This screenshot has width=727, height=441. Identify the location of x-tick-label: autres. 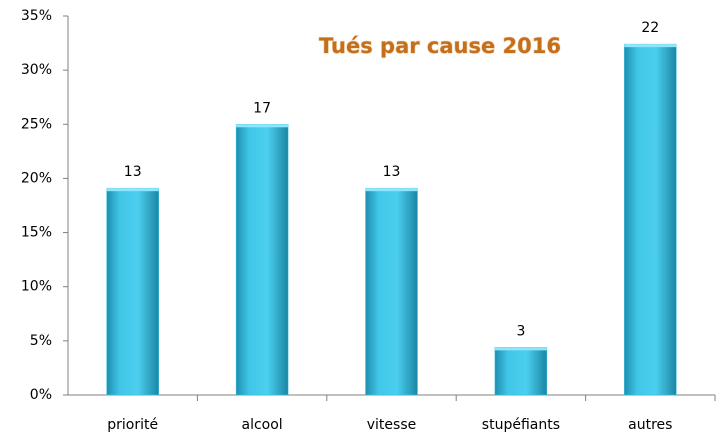
(650, 425).